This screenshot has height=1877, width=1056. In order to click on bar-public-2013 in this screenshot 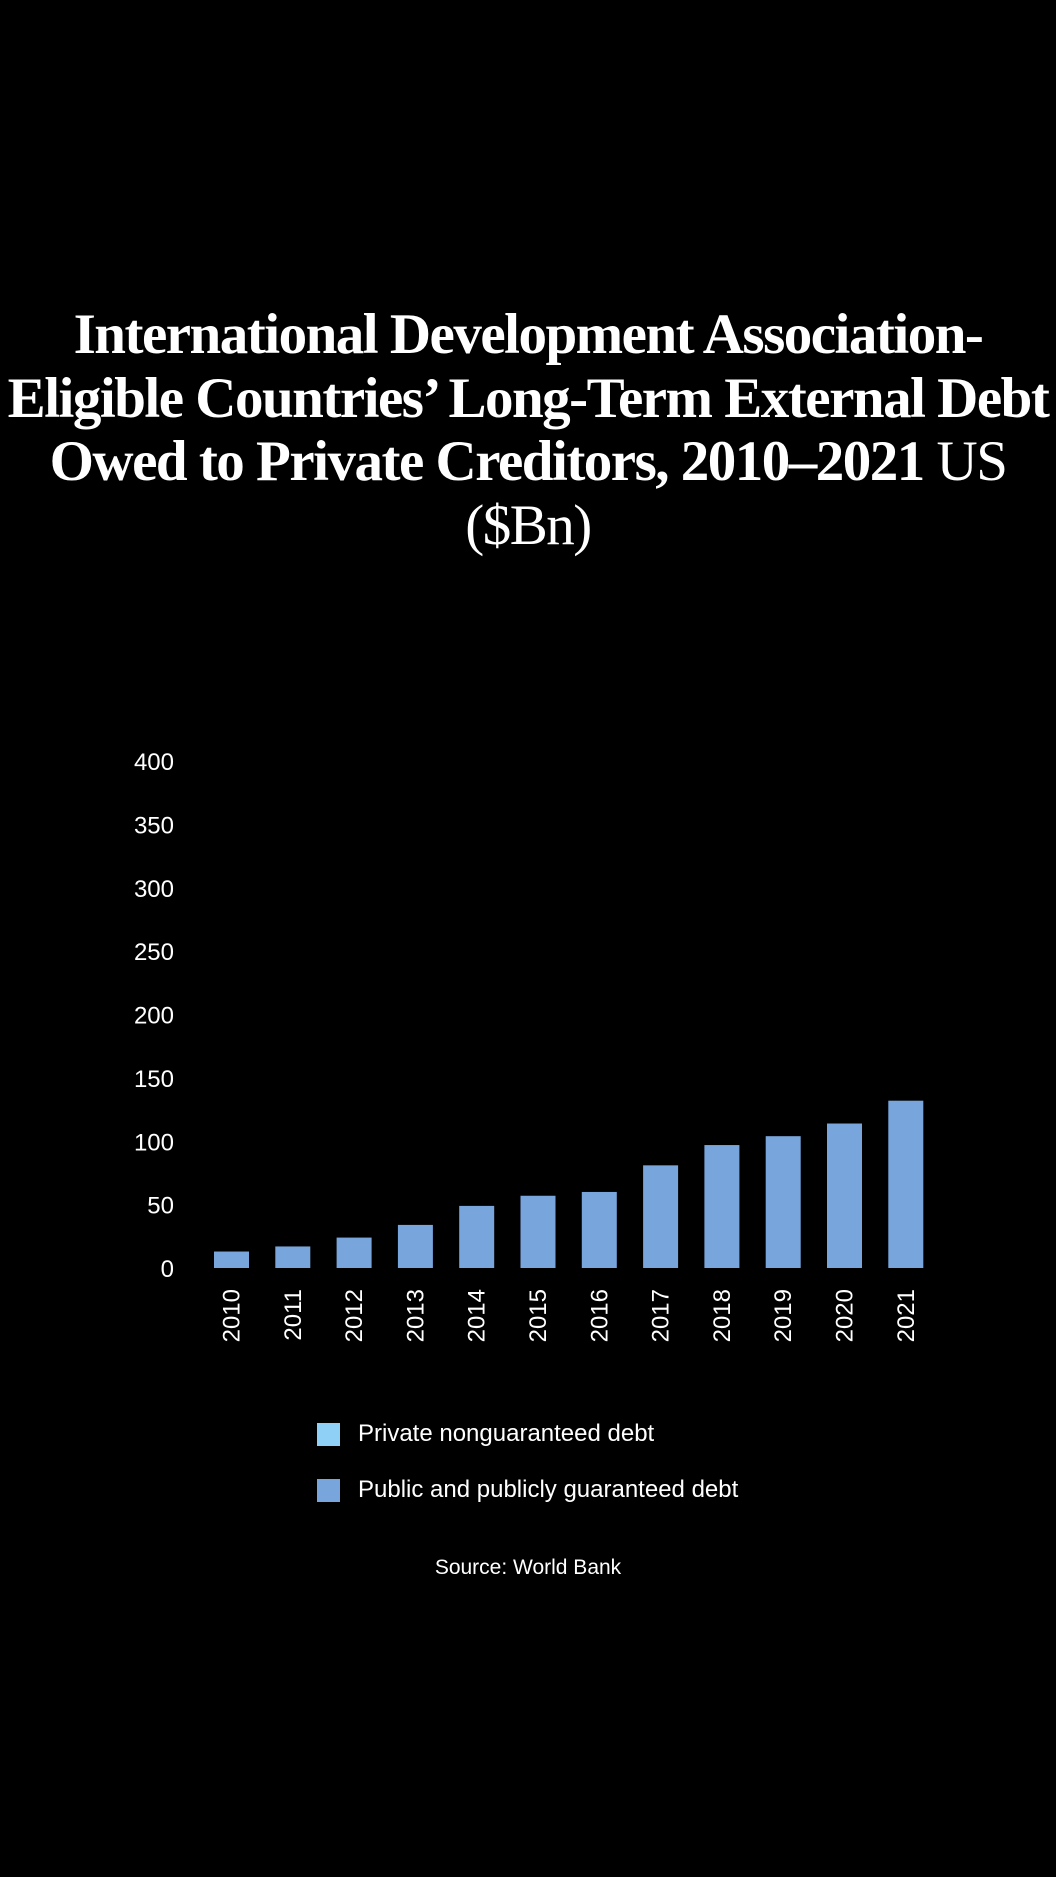, I will do `click(415, 1246)`.